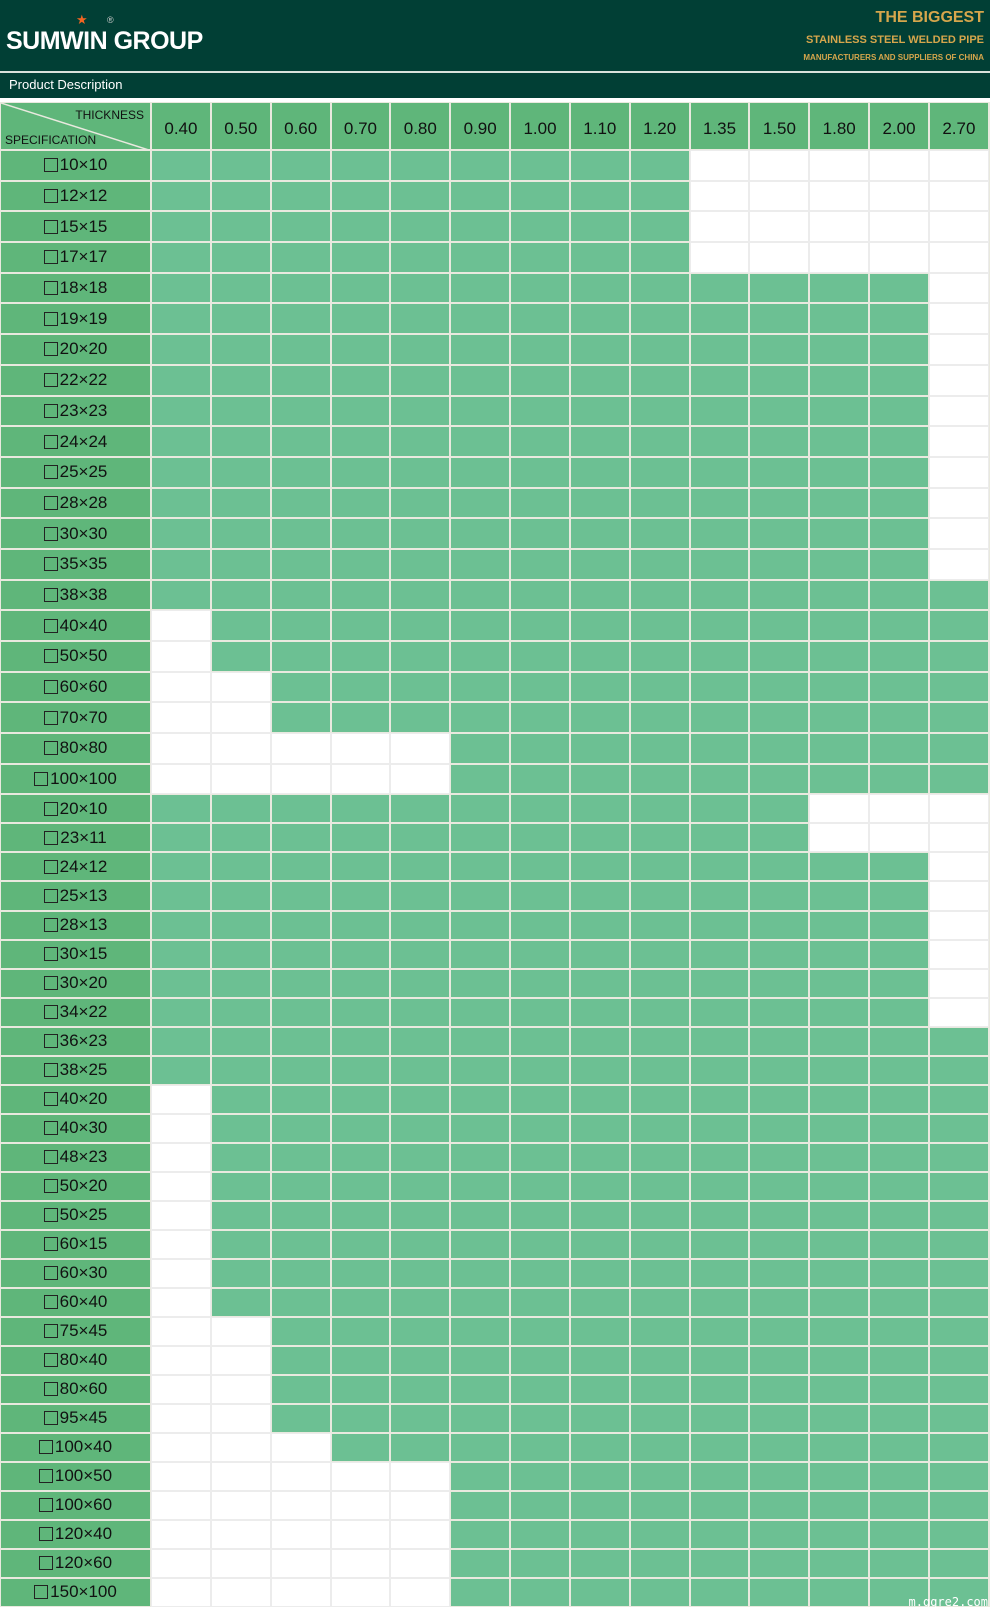  What do you see at coordinates (83, 895) in the screenshot?
I see `spec-text: 25×13` at bounding box center [83, 895].